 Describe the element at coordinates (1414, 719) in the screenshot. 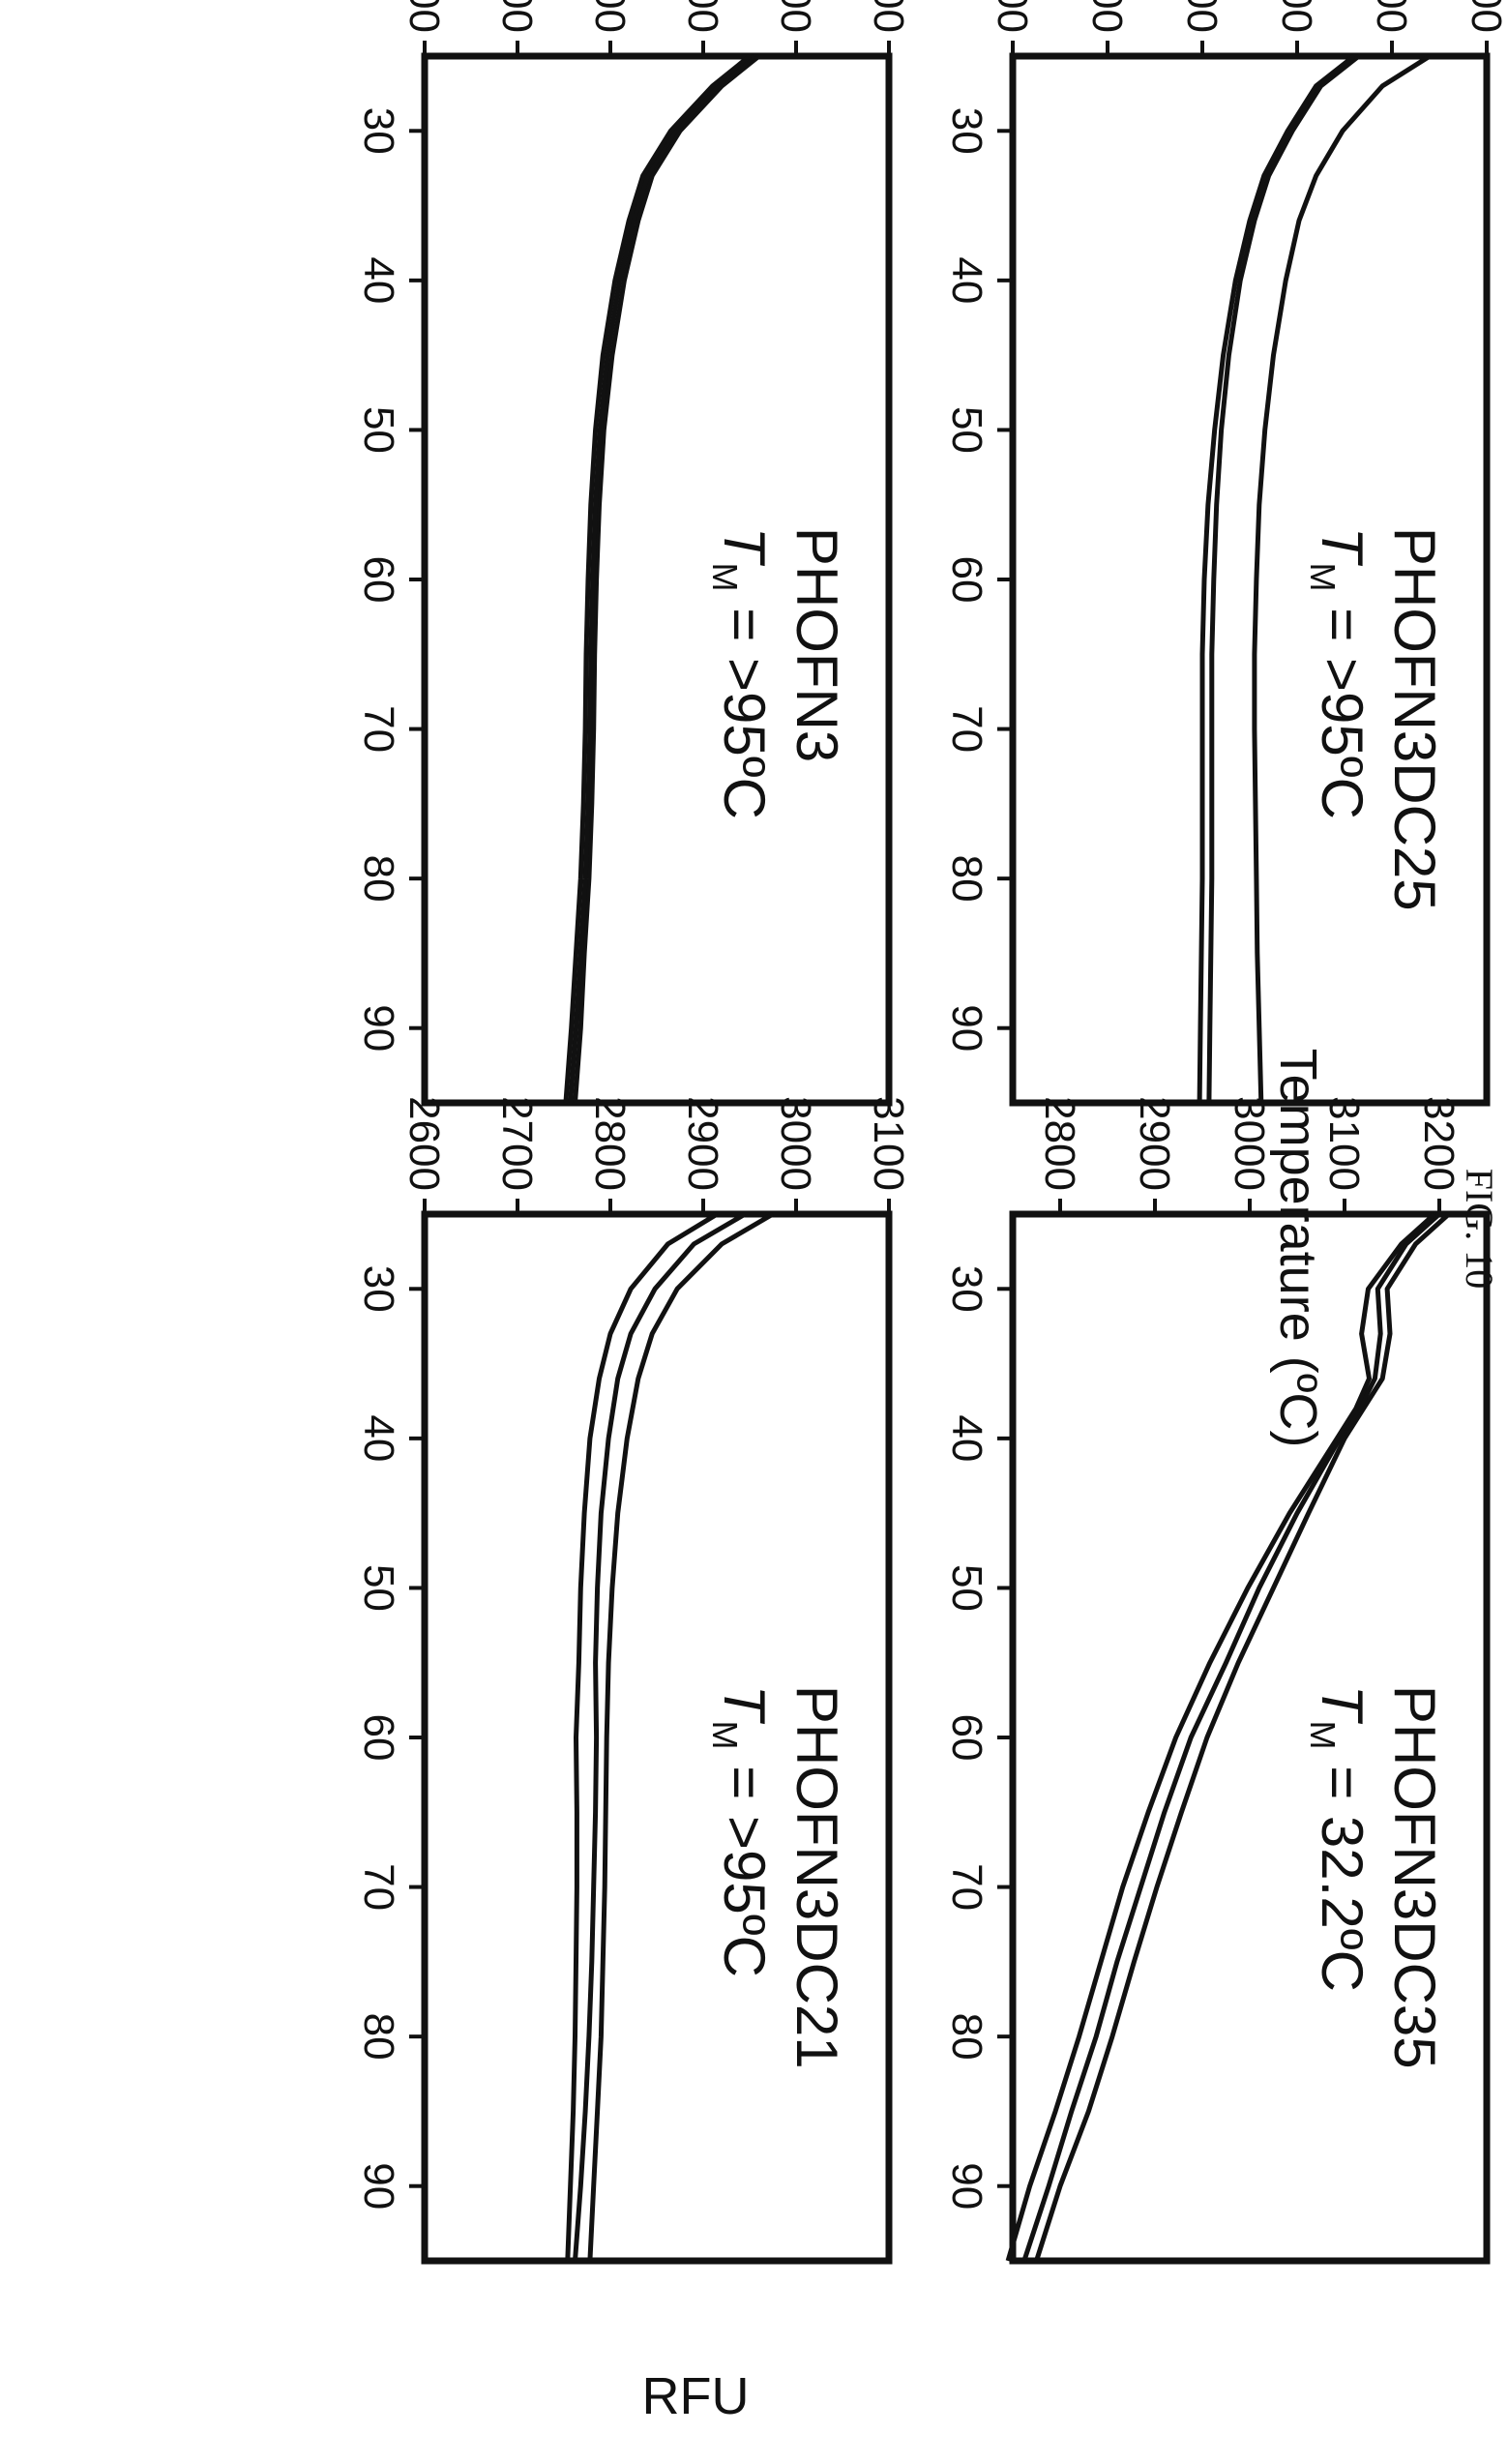

I see `panel-title: PHOFN3DC25` at that location.